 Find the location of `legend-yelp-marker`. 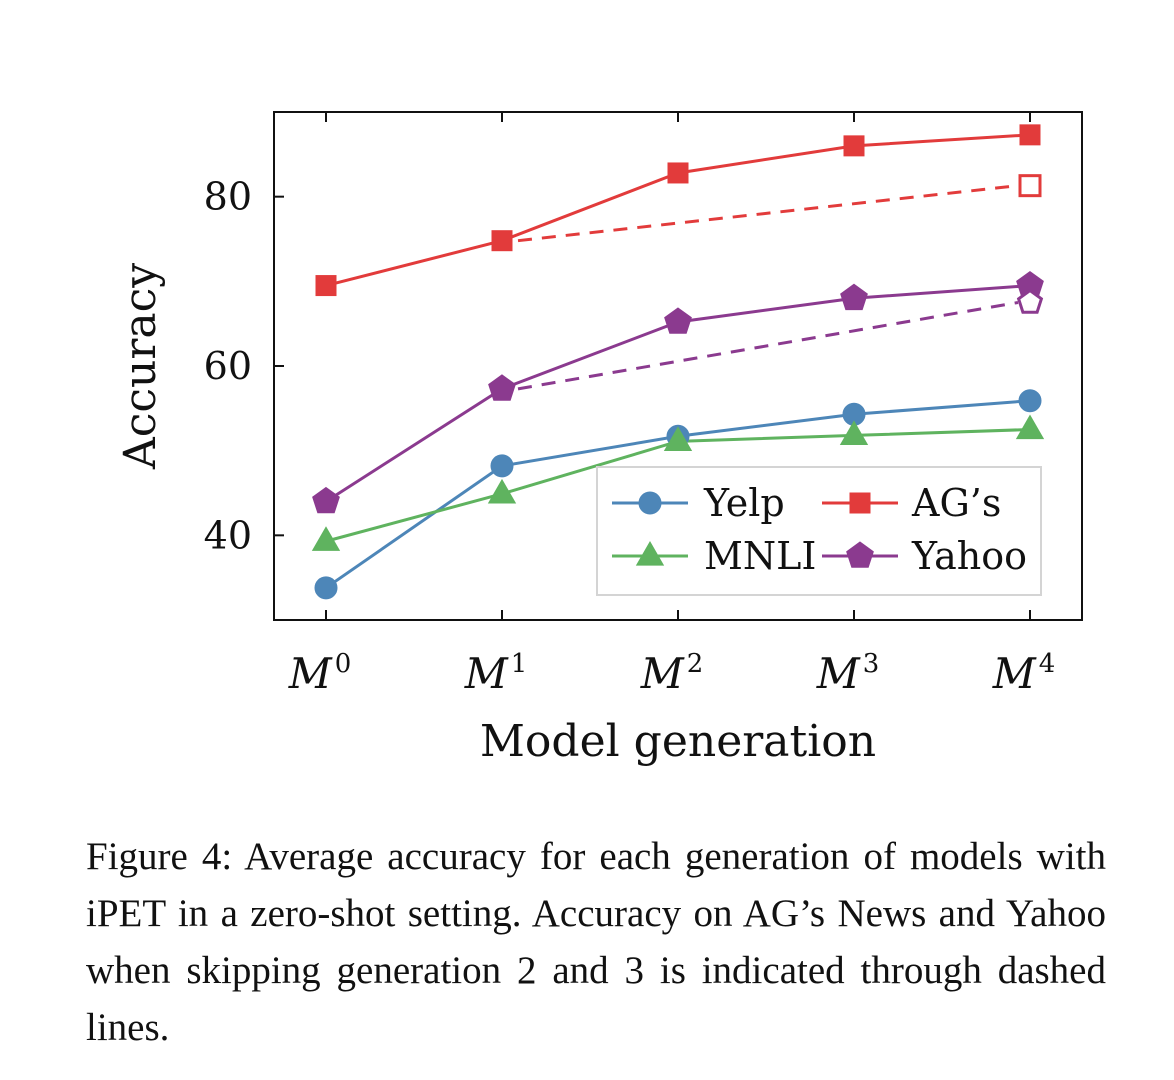

legend-yelp-marker is located at coordinates (650, 503).